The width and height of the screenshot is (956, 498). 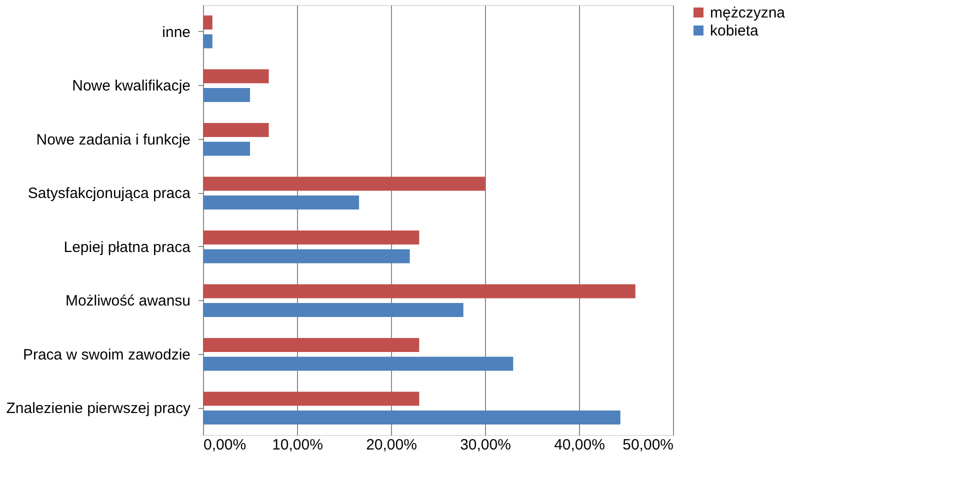 I want to click on legend-label: mężczyzna, so click(x=748, y=13).